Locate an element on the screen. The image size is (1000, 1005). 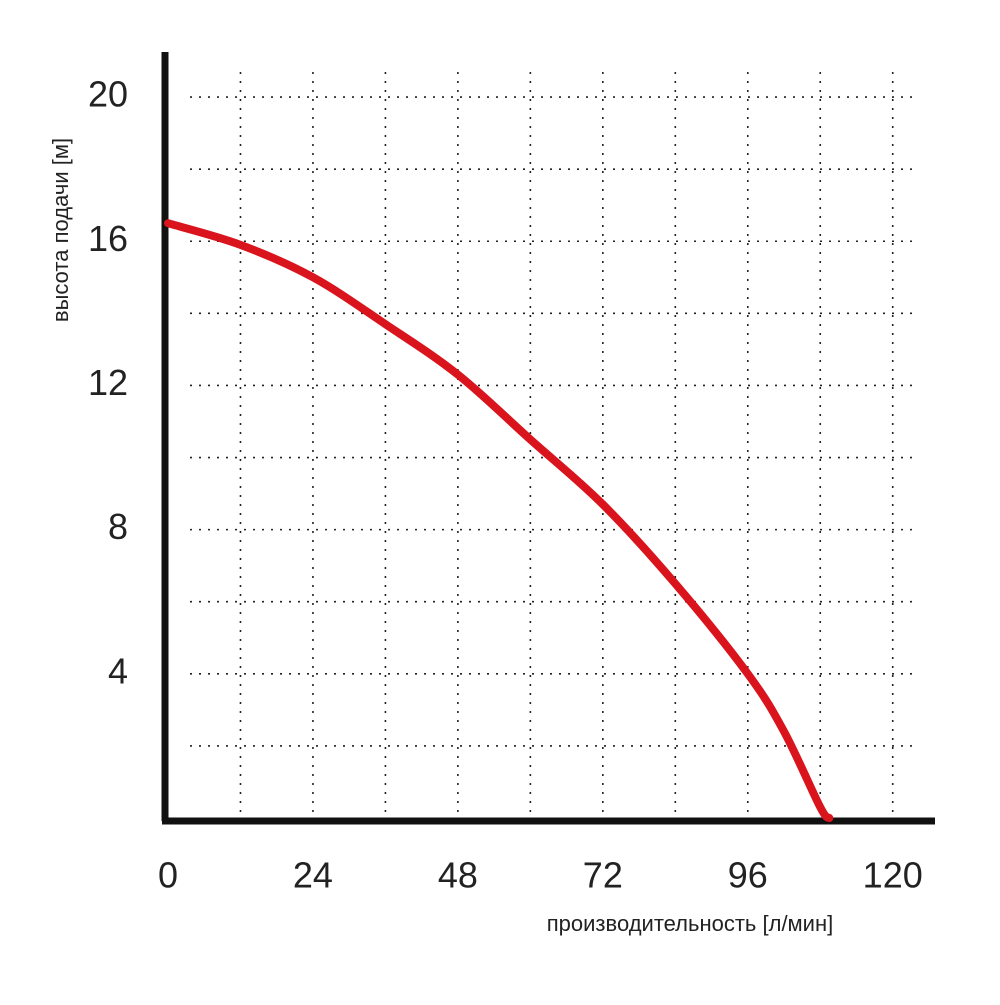
x-tick-label: 120 is located at coordinates (893, 875).